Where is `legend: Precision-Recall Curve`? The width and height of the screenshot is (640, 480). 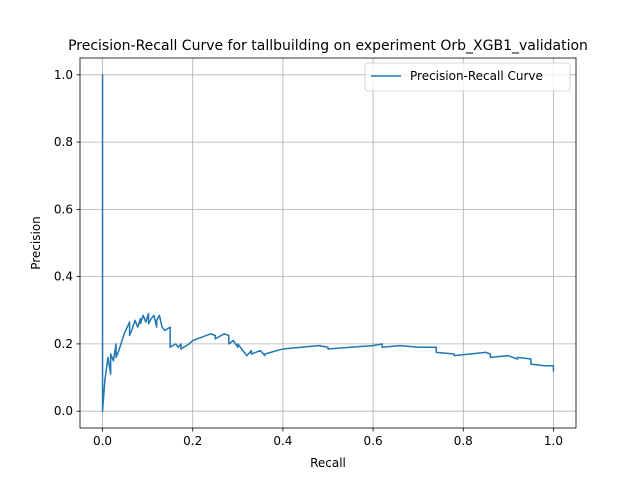
legend: Precision-Recall Curve is located at coordinates (467, 77).